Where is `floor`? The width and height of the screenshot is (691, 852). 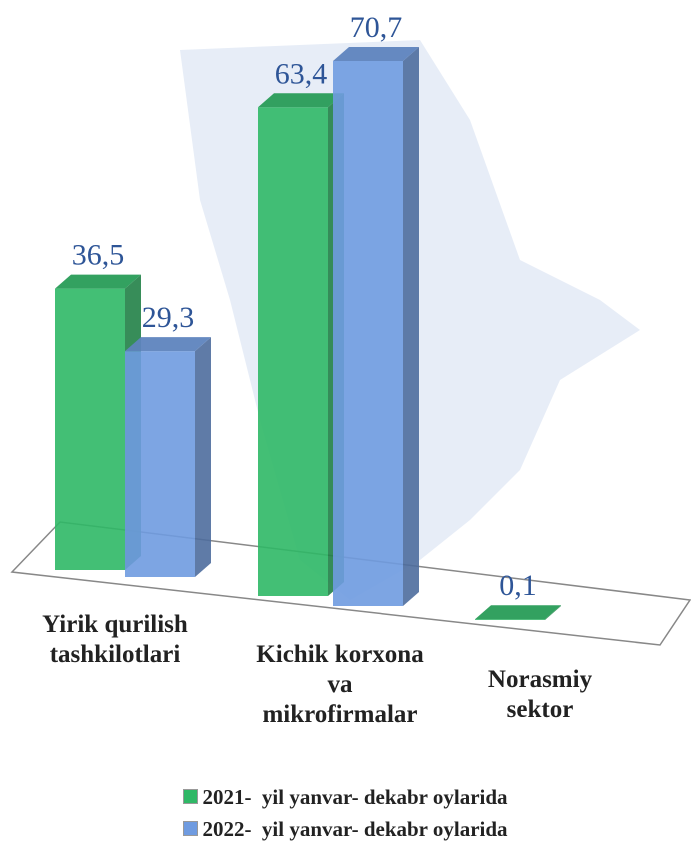
floor is located at coordinates (350, 583).